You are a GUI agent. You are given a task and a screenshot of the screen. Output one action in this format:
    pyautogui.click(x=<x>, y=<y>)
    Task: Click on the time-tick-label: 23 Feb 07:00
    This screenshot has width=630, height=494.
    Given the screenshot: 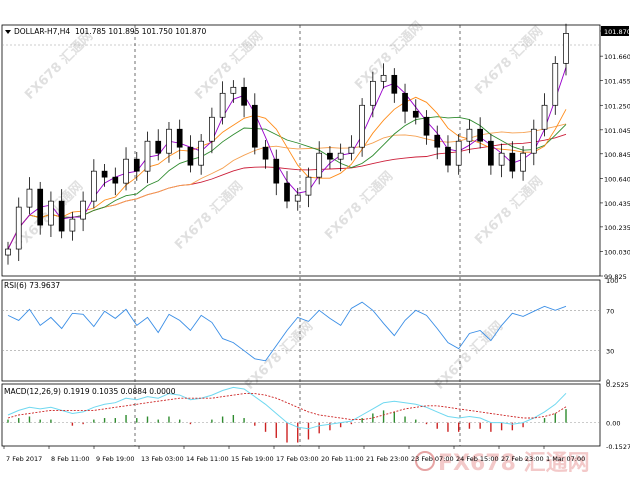 What is the action you would take?
    pyautogui.click(x=432, y=459)
    